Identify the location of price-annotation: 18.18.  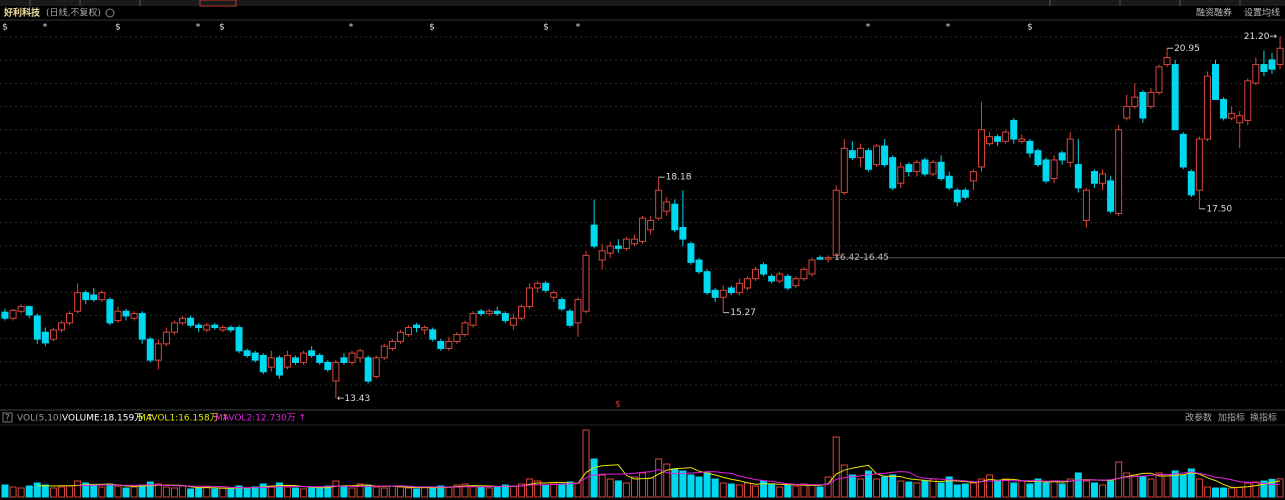
(679, 178).